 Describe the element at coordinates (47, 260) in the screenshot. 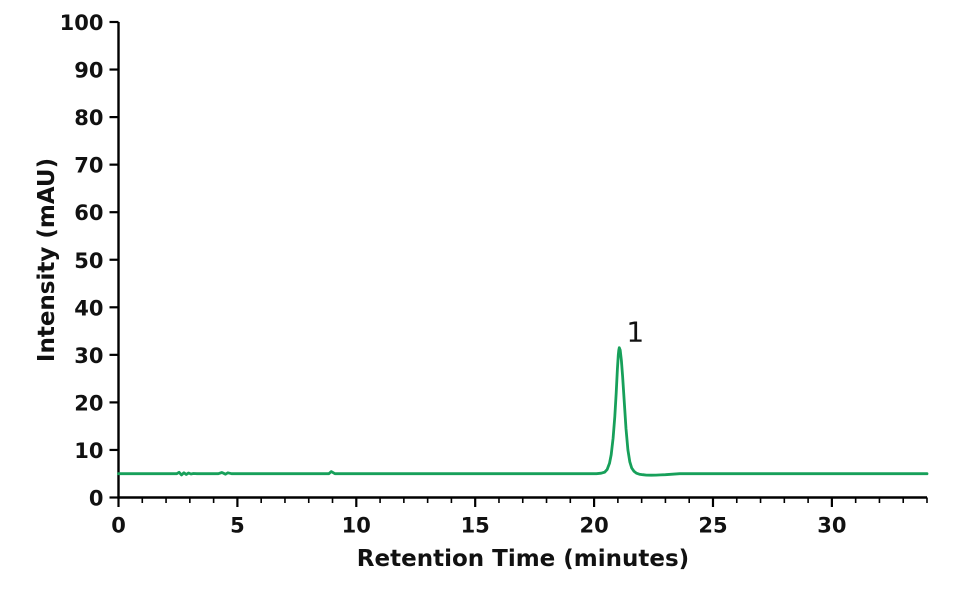

I see `y-axis-title: Intensity (mAU)` at that location.